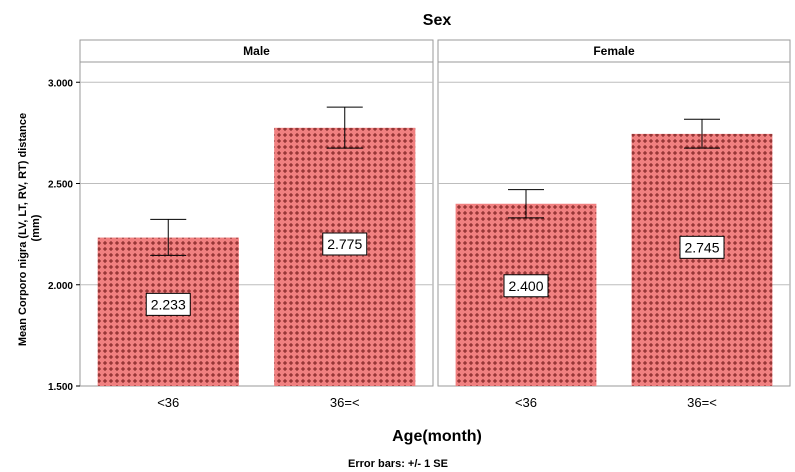 Image resolution: width=795 pixels, height=472 pixels. What do you see at coordinates (60, 387) in the screenshot?
I see `y-tick-label: 1.500` at bounding box center [60, 387].